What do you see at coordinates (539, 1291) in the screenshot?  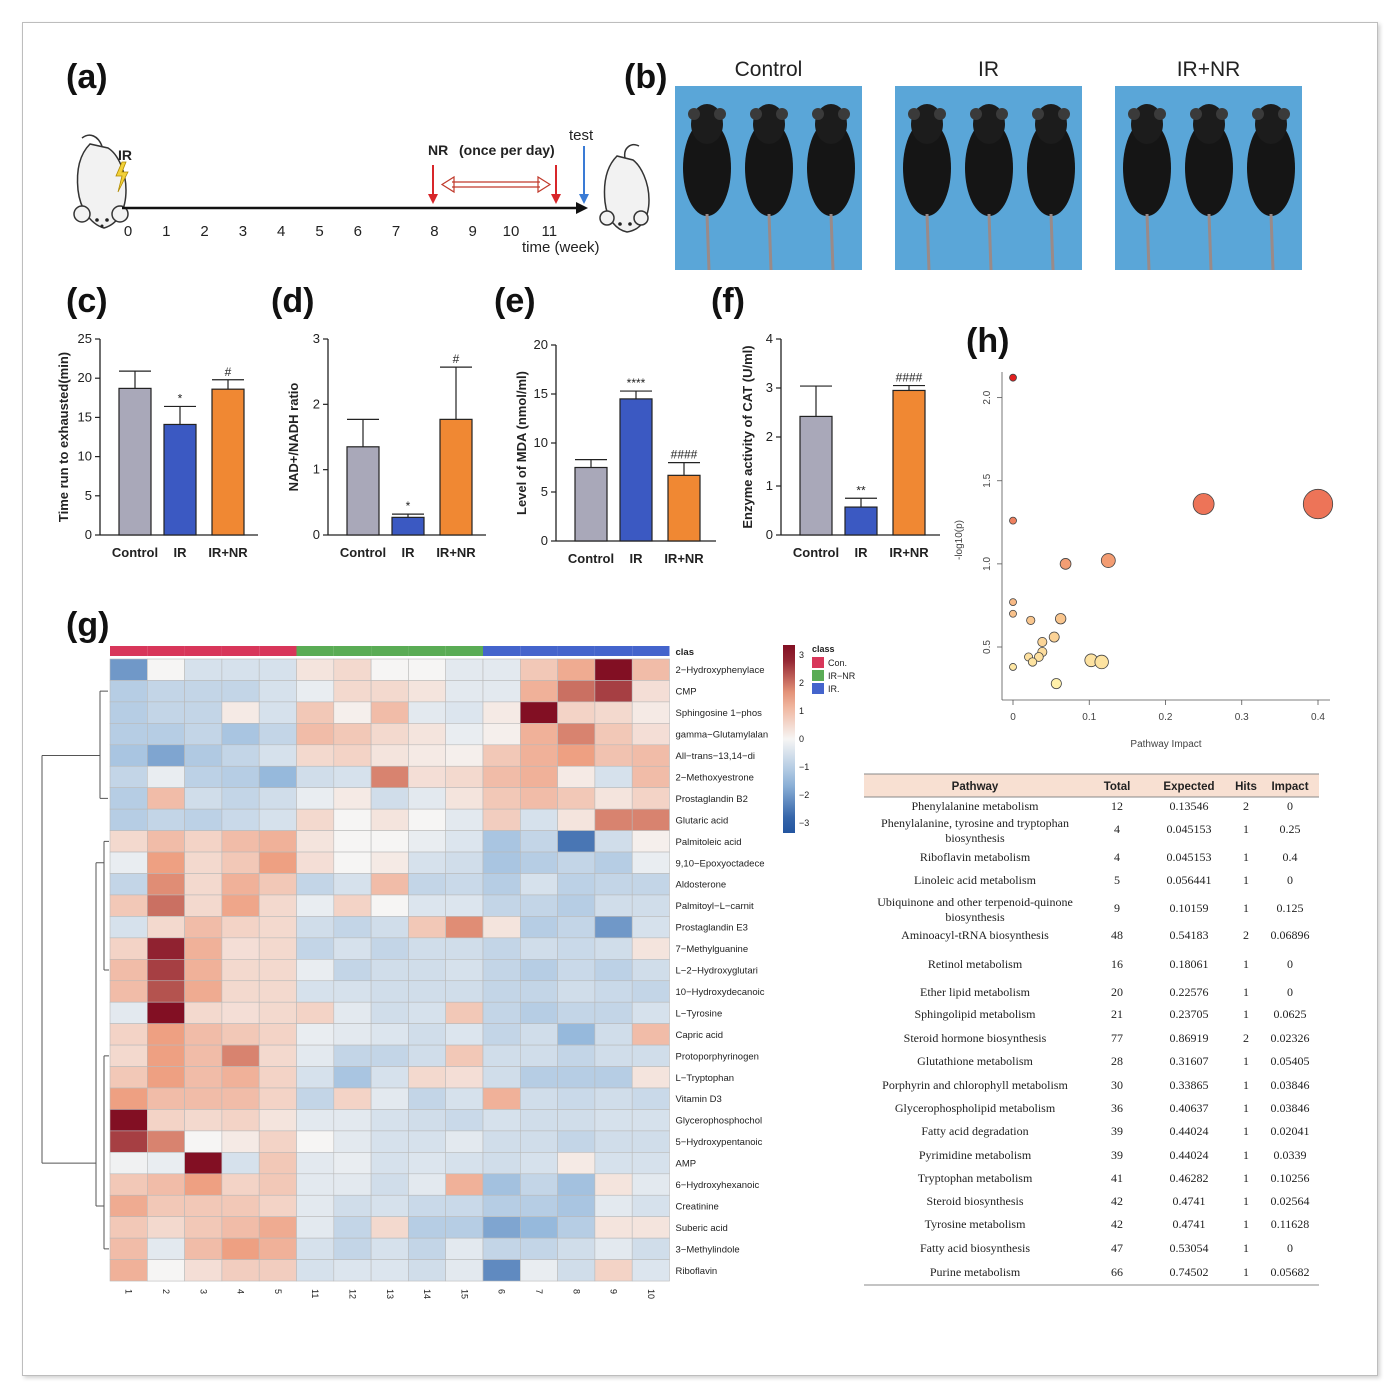 I see `column-label: 7` at bounding box center [539, 1291].